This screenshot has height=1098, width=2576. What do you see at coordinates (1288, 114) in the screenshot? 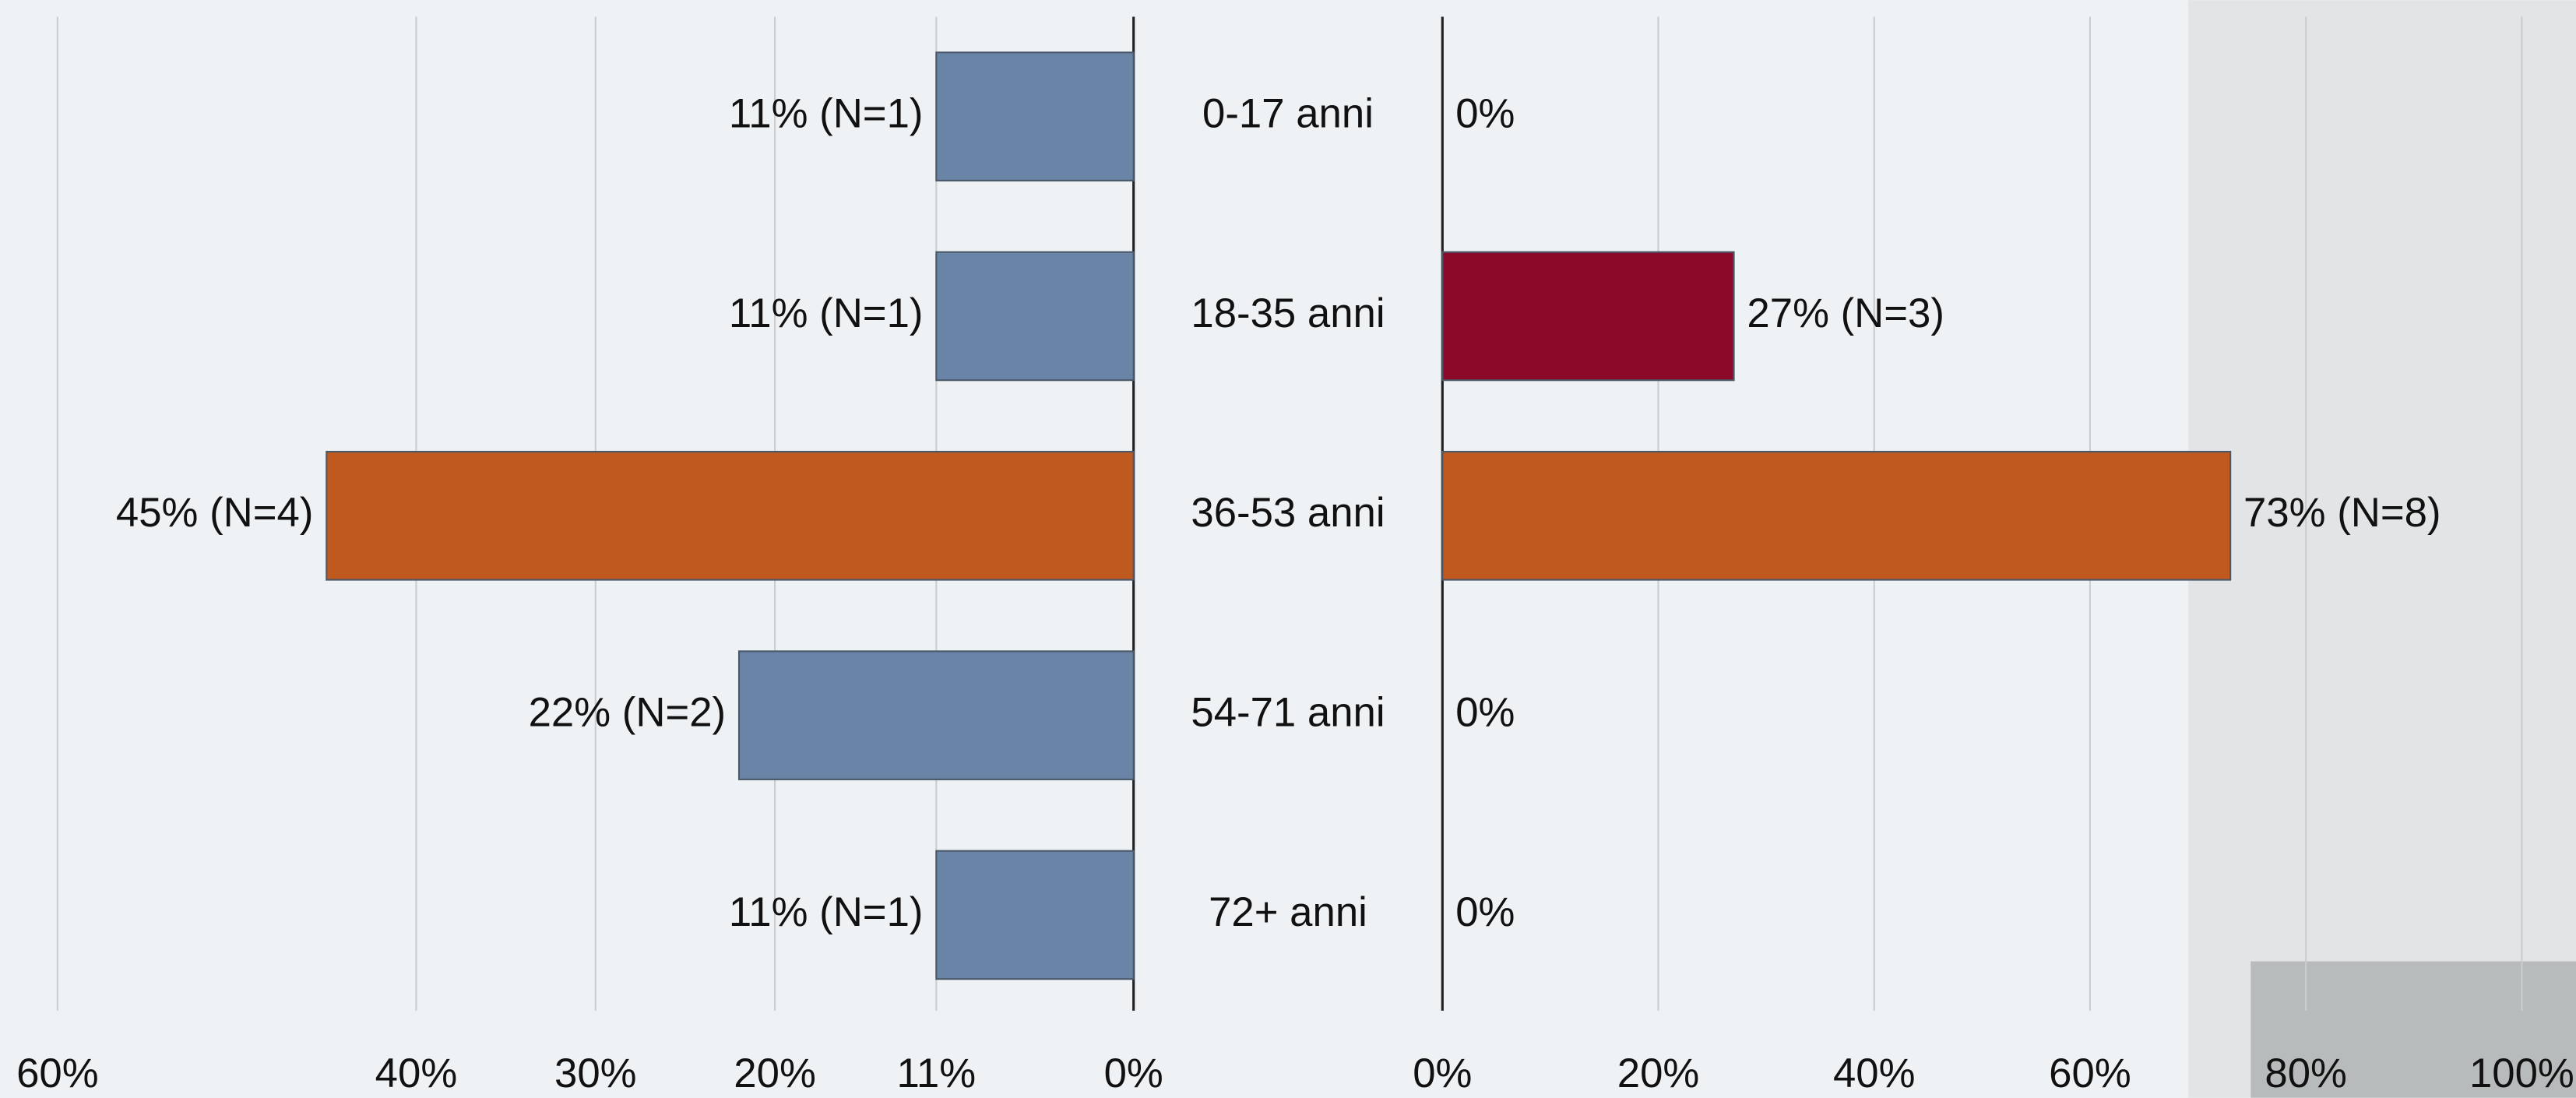
I see `category-label: 0-17 anni` at bounding box center [1288, 114].